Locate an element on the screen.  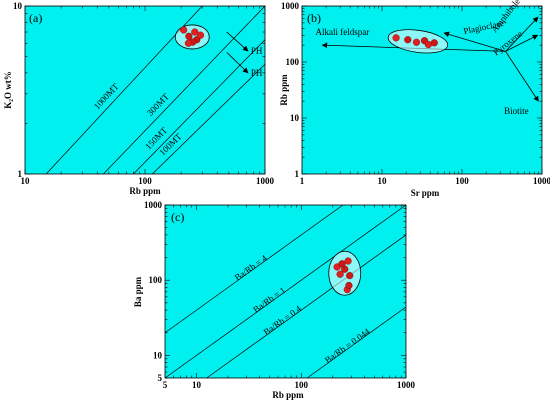
panel-c-ytick-label: 1000 is located at coordinates (153, 205).